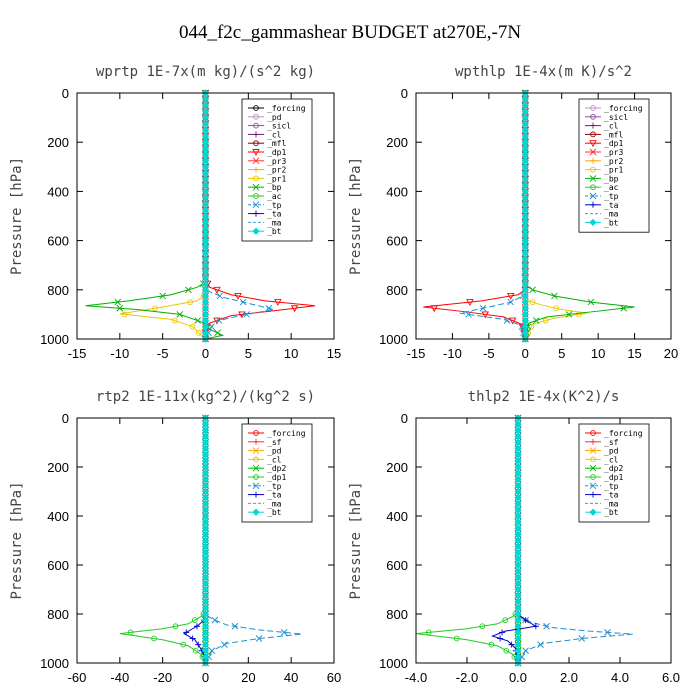 The width and height of the screenshot is (700, 700). I want to click on x-tick-label: -10, so click(119, 353).